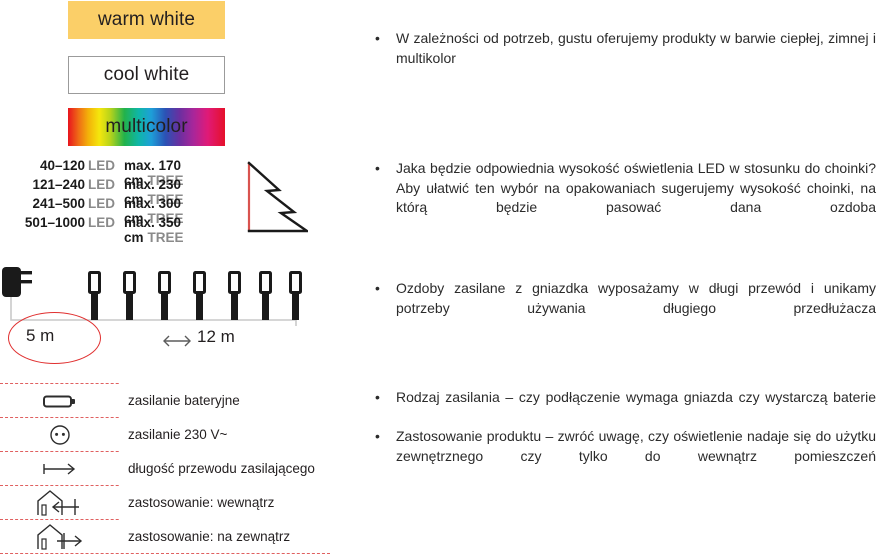  What do you see at coordinates (54, 222) in the screenshot?
I see `led-count-value: 501–1000` at bounding box center [54, 222].